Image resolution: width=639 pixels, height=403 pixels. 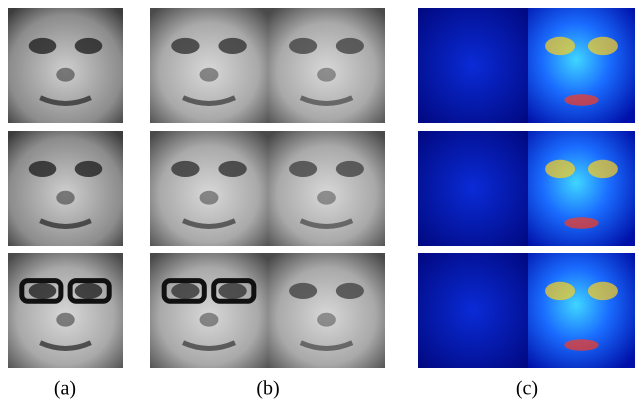 What do you see at coordinates (527, 389) in the screenshot?
I see `caption-c: (c)` at bounding box center [527, 389].